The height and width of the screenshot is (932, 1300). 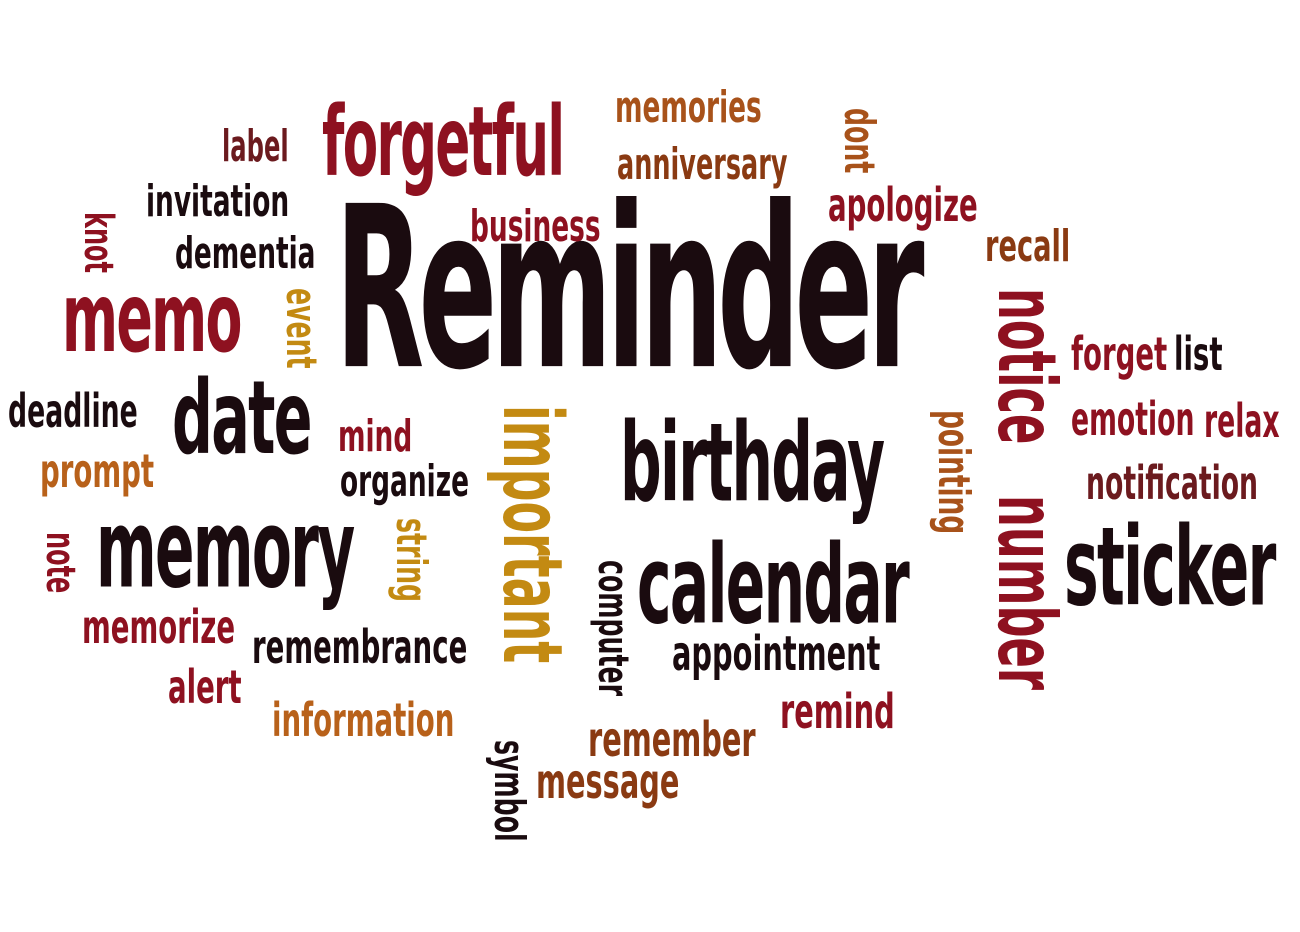 What do you see at coordinates (613, 628) in the screenshot?
I see `word-computer: computer` at bounding box center [613, 628].